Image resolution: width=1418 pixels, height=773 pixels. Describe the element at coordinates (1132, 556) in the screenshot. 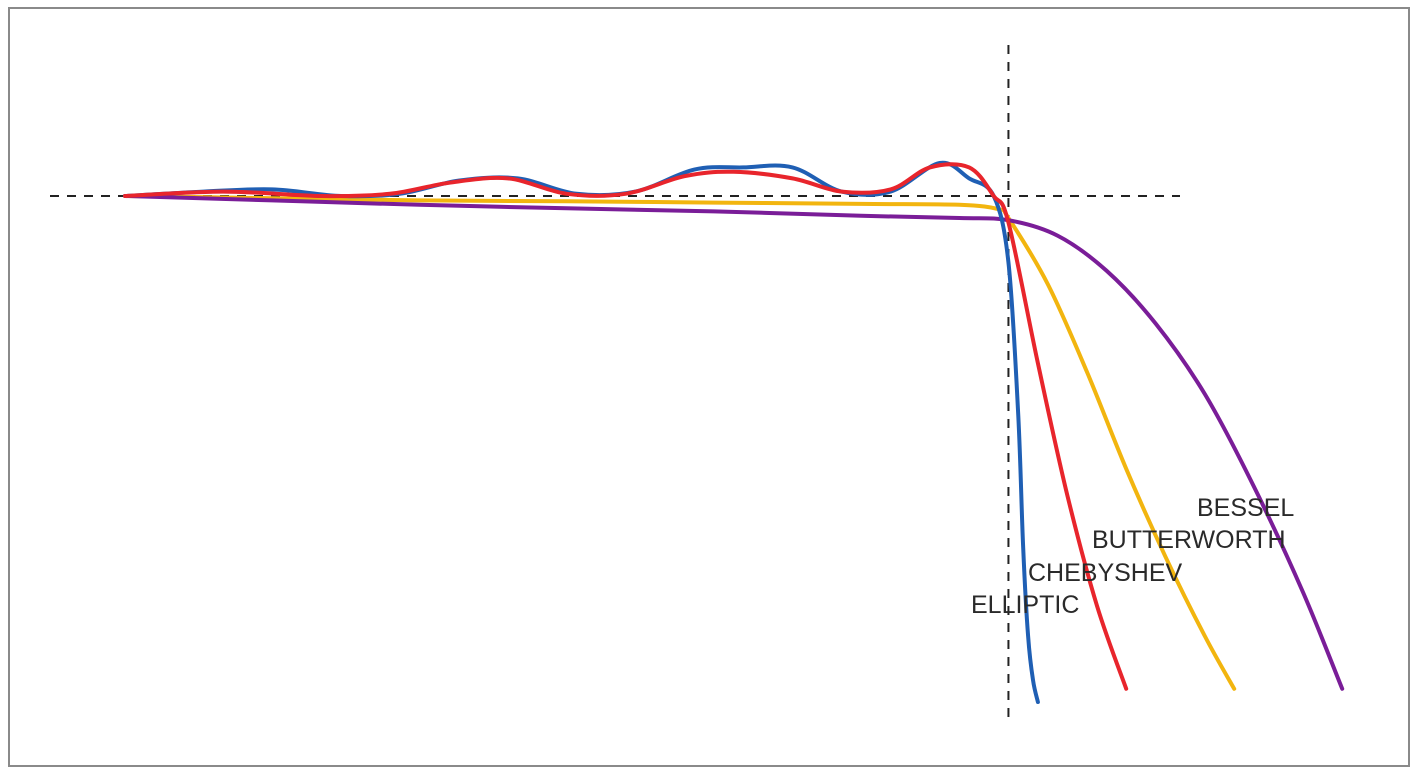

I see `series-labels: BESSEL BUTTERWORTH CHEBYSHEV ELLIPTIC` at that location.